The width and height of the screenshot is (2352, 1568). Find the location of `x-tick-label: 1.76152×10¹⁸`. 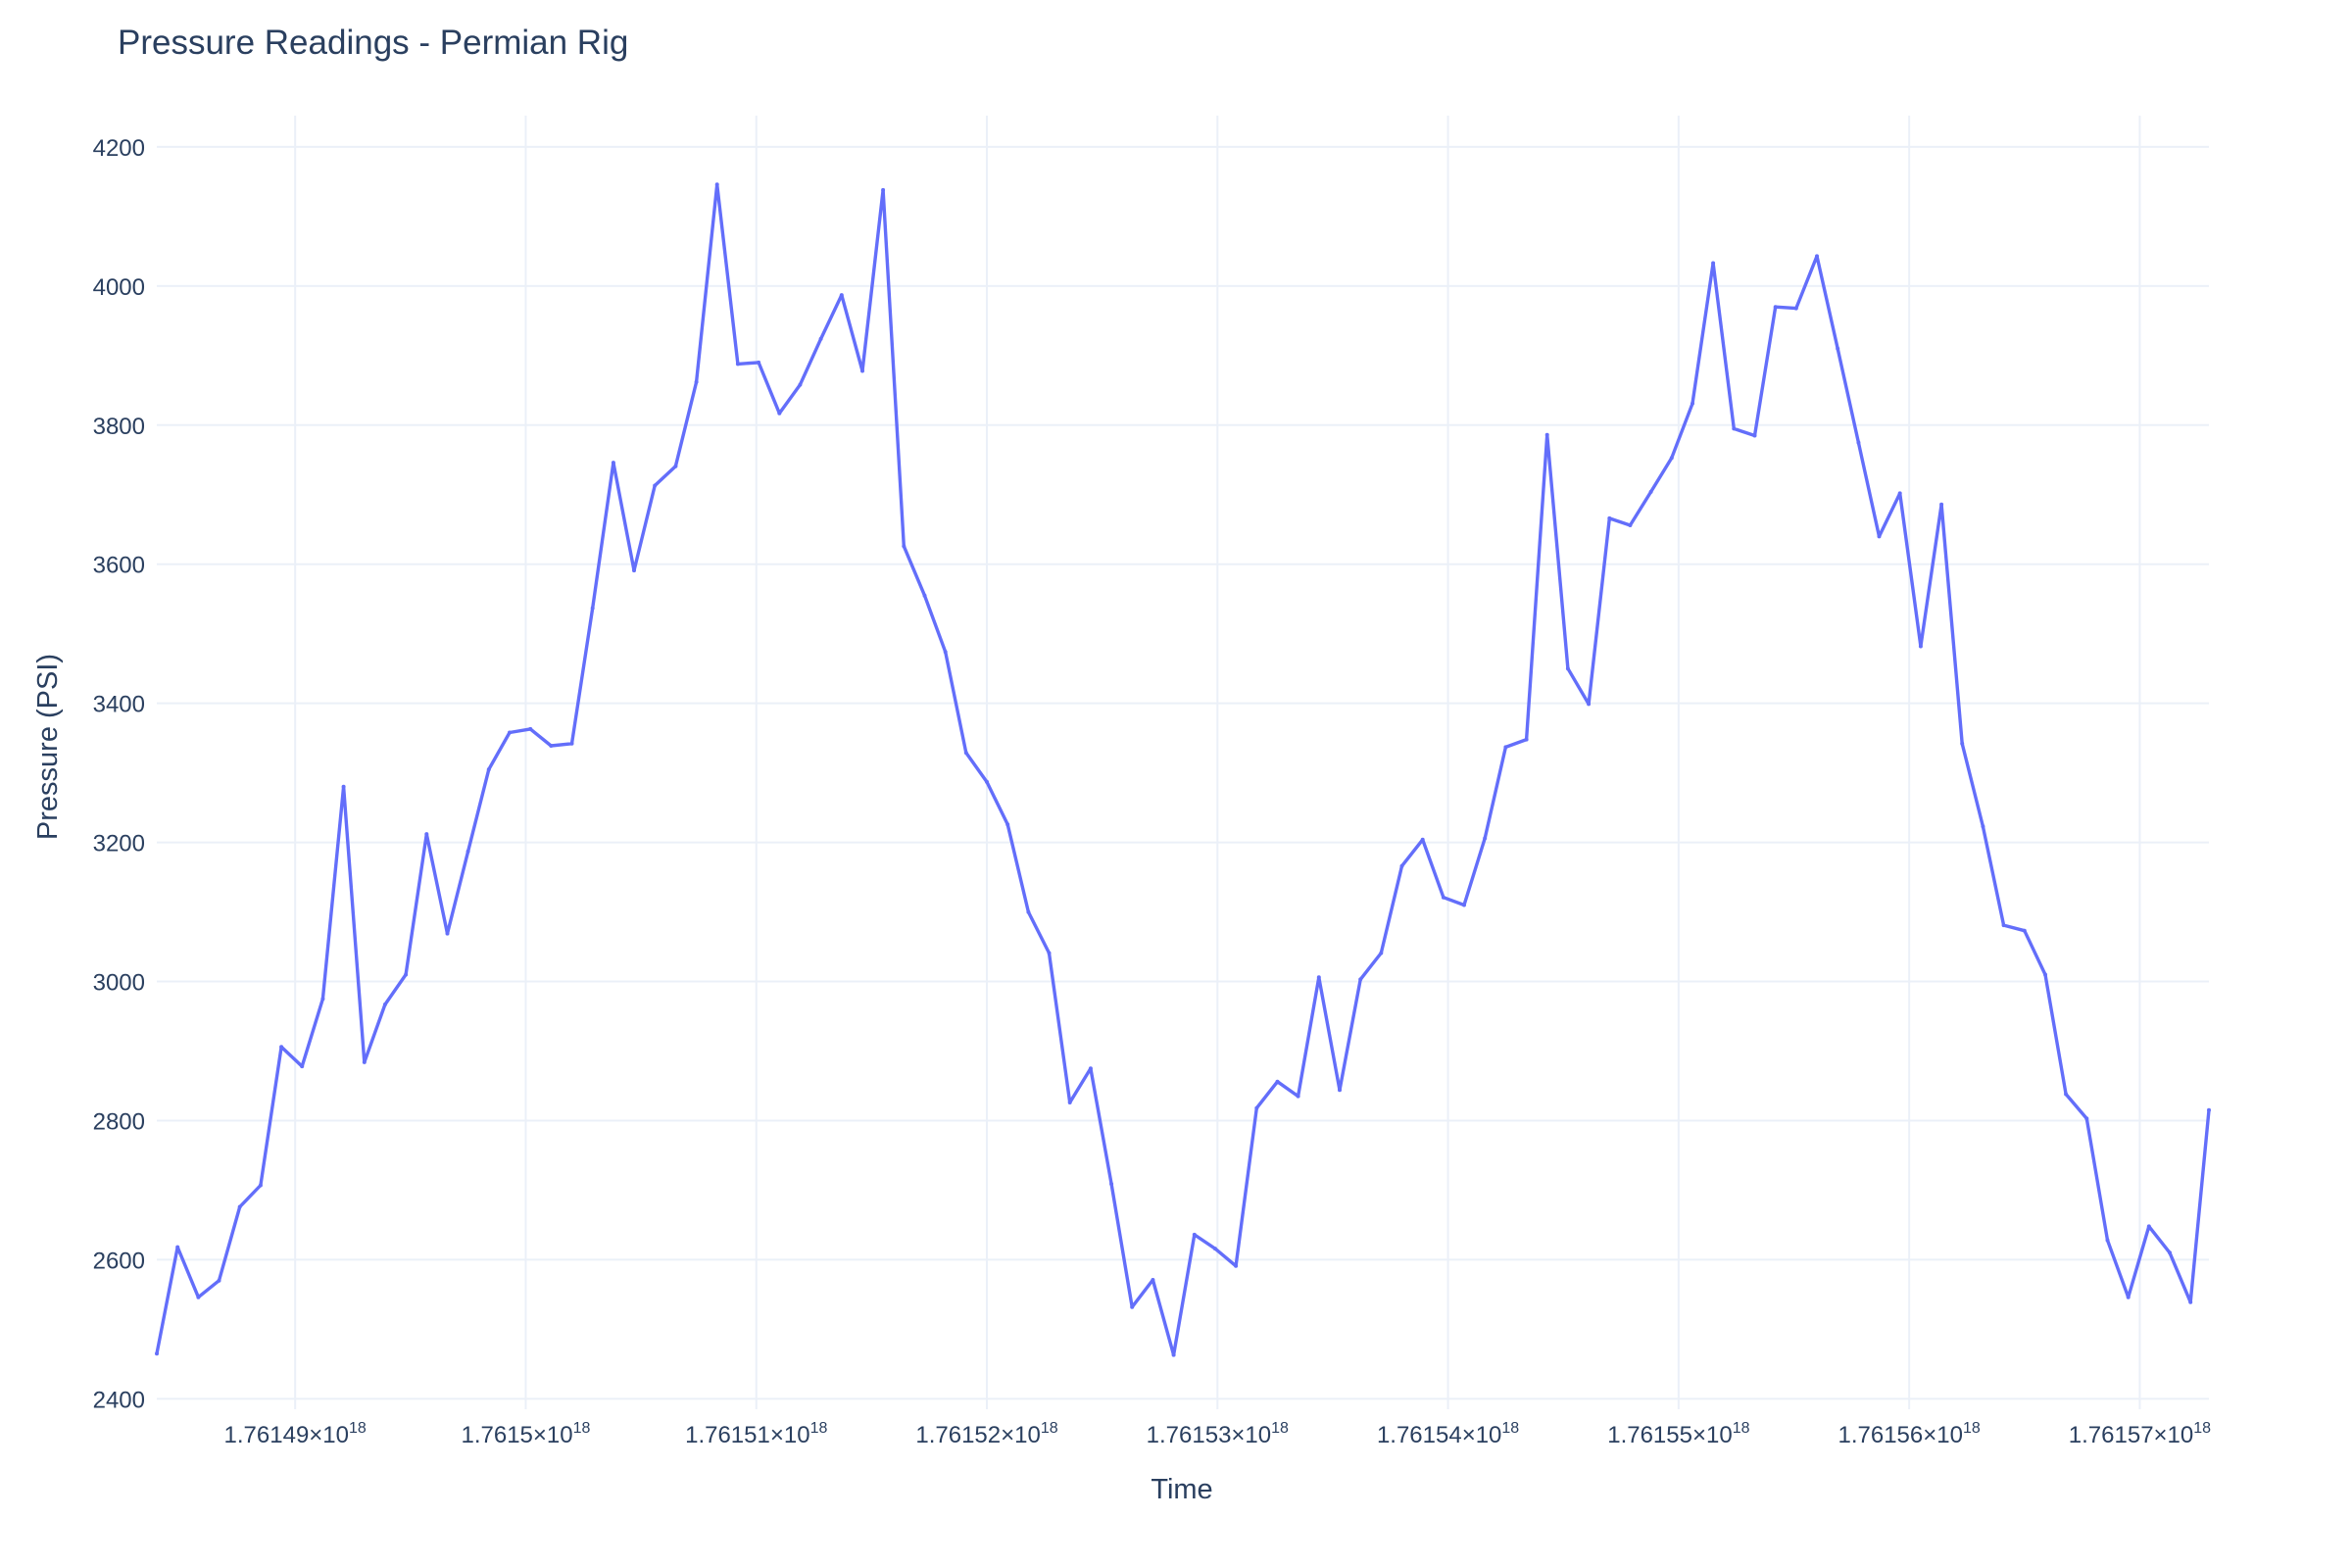

x-tick-label: 1.76152×10¹⁸ is located at coordinates (986, 1434).